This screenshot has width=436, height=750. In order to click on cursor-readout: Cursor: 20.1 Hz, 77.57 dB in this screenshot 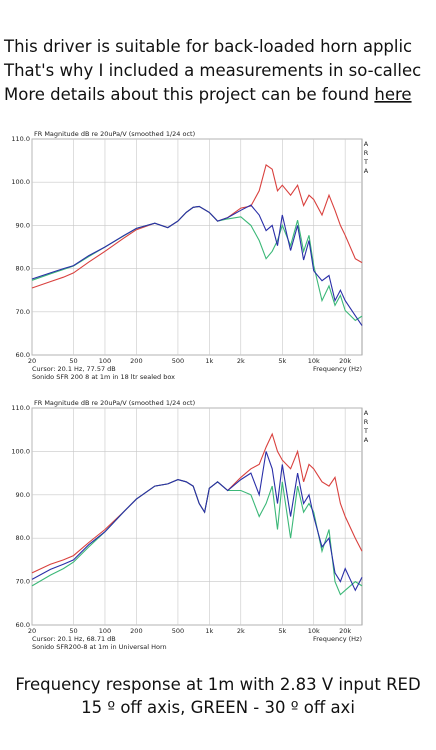, I will do `click(74, 369)`.